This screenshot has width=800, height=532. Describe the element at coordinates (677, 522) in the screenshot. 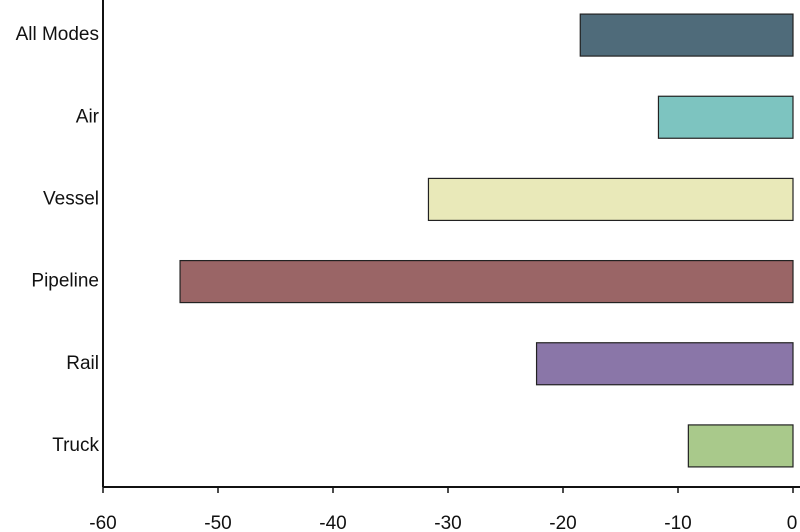

I see `x-tick-label: -10` at that location.